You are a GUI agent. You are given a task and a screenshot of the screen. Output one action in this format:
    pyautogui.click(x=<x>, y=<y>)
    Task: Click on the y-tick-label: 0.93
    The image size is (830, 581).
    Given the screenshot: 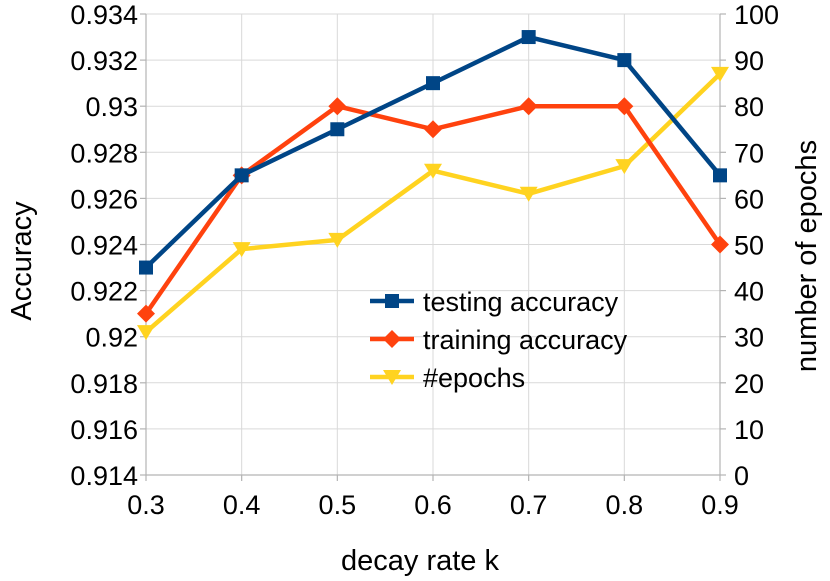 What is the action you would take?
    pyautogui.click(x=111, y=107)
    